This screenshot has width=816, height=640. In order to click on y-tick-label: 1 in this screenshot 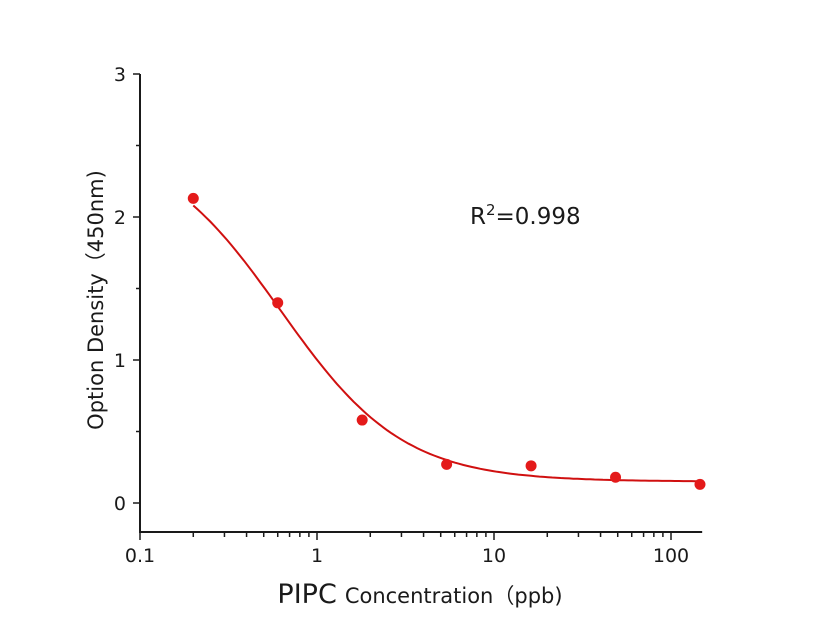, I will do `click(120, 361)`.